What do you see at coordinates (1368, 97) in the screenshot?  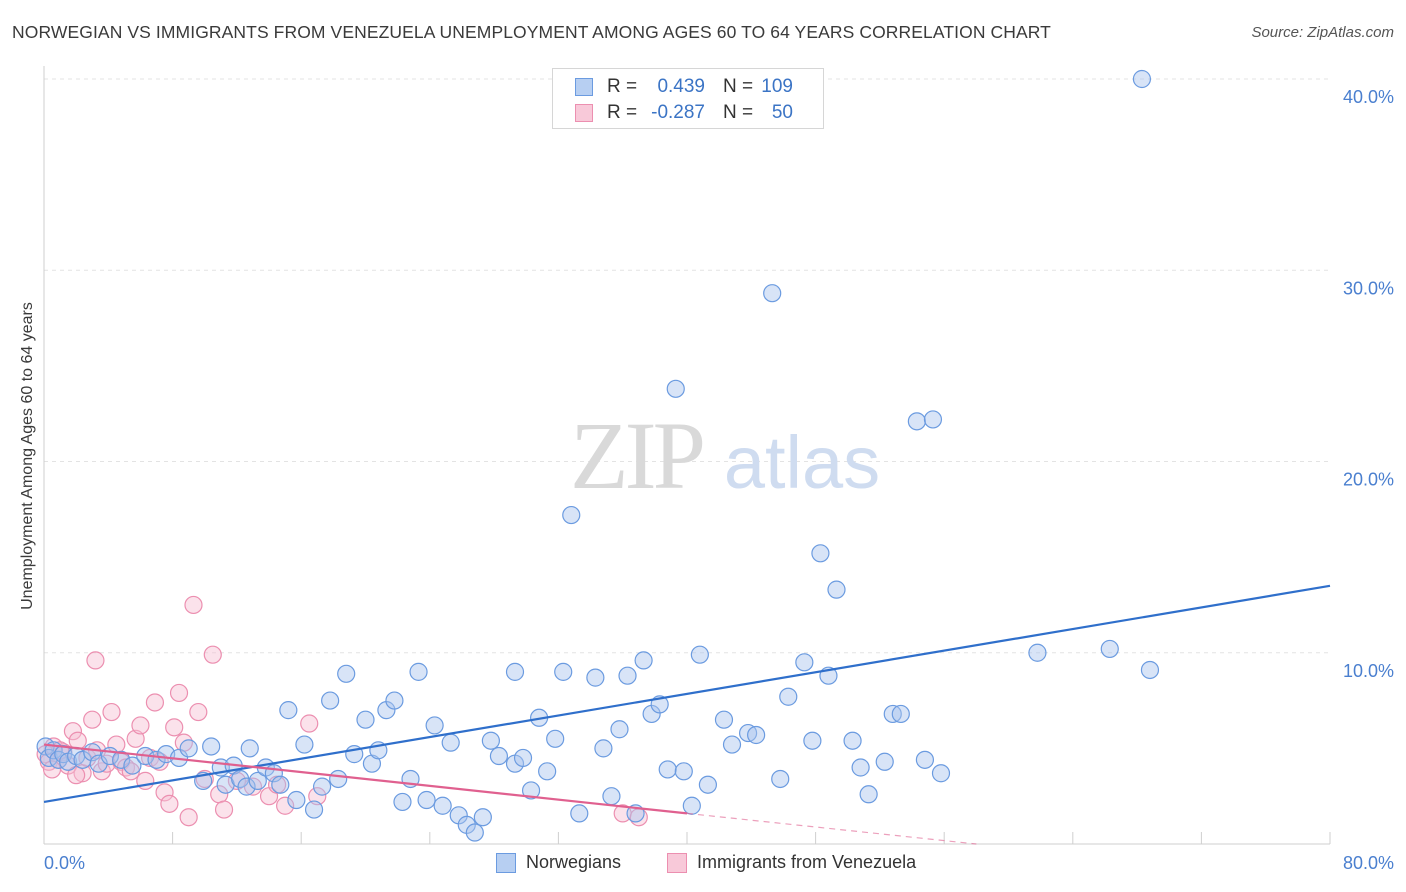 I see `y-tick-label: 40.0%` at bounding box center [1368, 97].